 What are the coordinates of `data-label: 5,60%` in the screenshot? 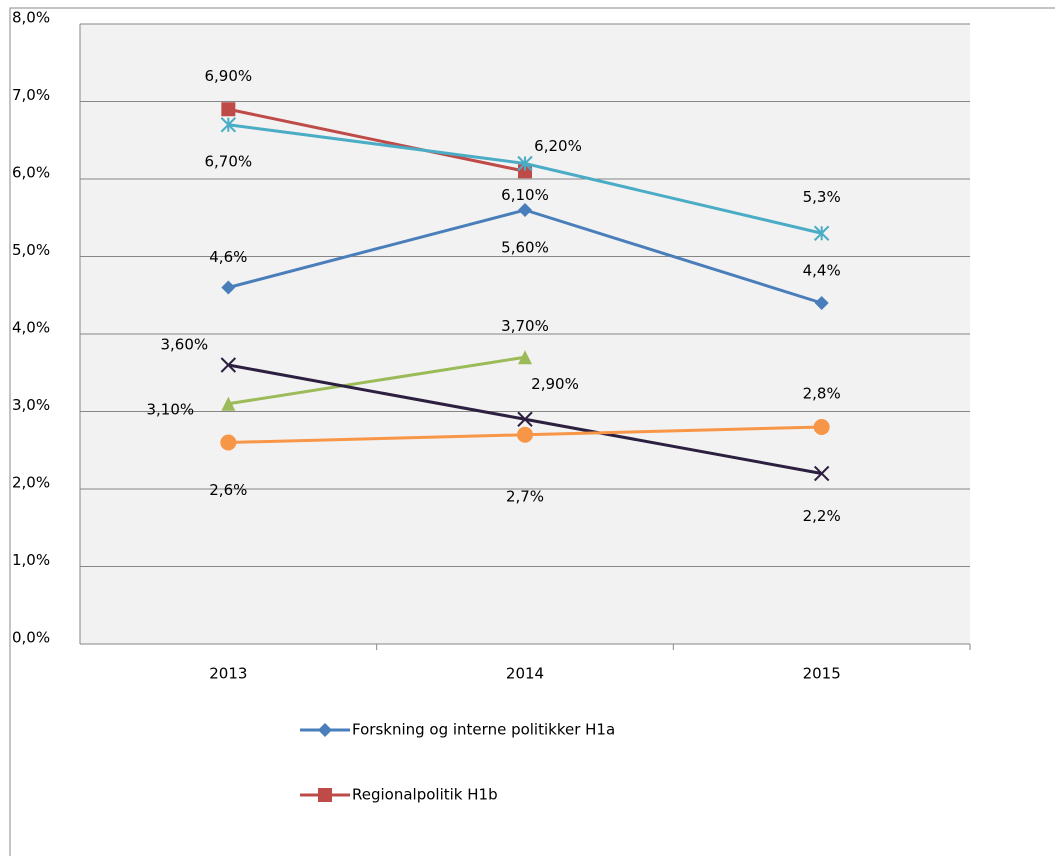 It's located at (525, 248).